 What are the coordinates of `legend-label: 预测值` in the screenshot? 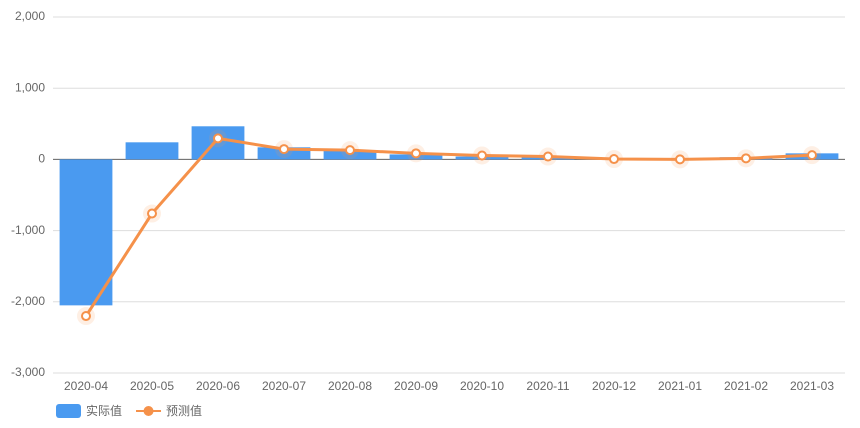 It's located at (184, 410).